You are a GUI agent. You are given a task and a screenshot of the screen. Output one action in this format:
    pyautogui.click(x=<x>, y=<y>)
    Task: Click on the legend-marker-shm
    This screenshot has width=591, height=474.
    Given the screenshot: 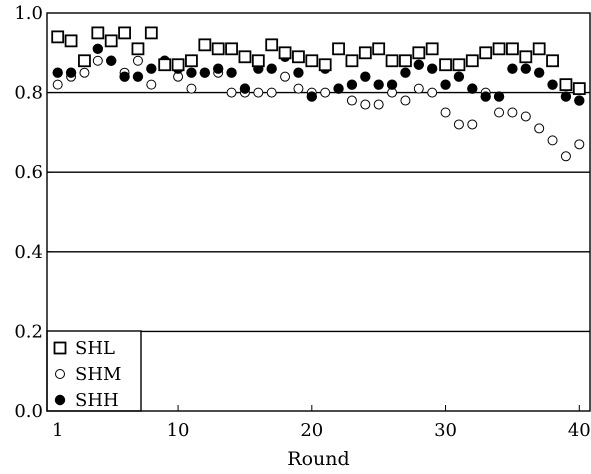 What is the action you would take?
    pyautogui.click(x=60, y=374)
    